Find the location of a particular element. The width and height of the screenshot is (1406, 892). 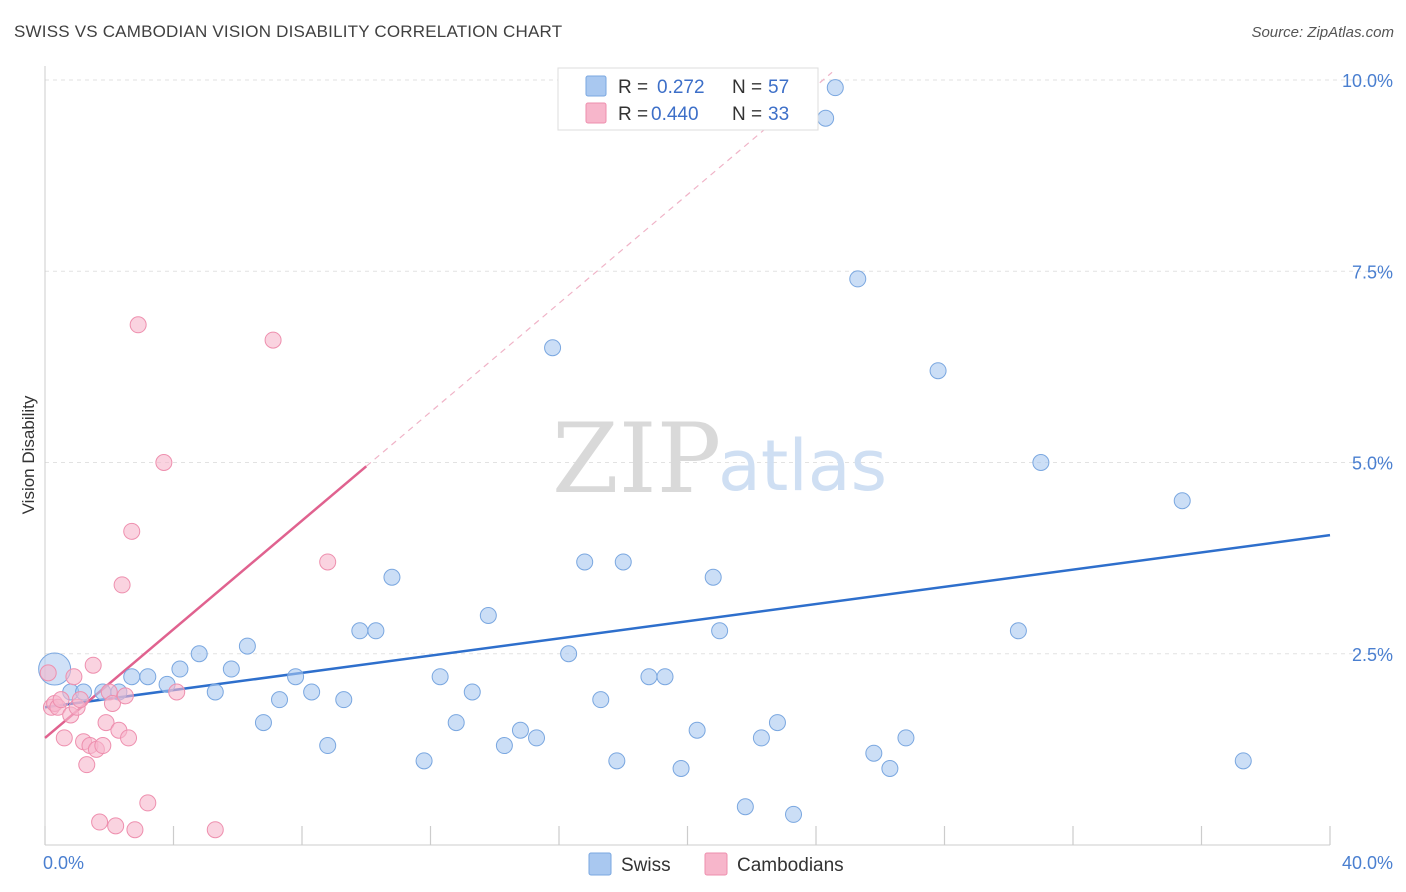

legend-n-label-swiss: N = is located at coordinates (747, 87).